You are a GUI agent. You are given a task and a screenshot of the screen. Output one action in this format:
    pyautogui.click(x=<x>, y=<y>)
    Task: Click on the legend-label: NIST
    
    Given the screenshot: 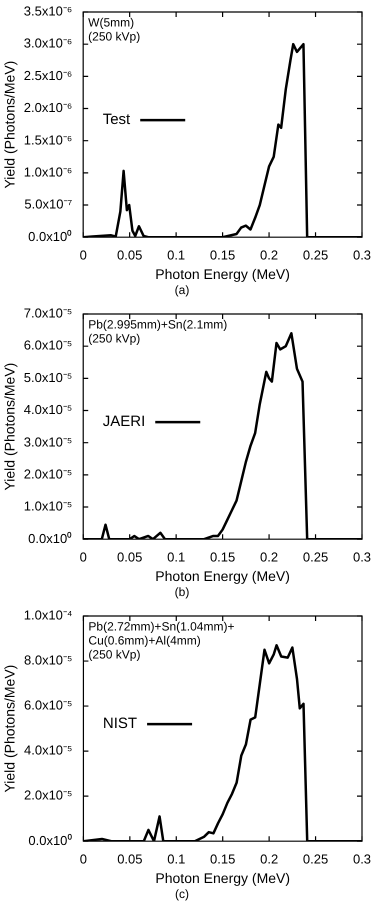 What is the action you would take?
    pyautogui.click(x=120, y=723)
    